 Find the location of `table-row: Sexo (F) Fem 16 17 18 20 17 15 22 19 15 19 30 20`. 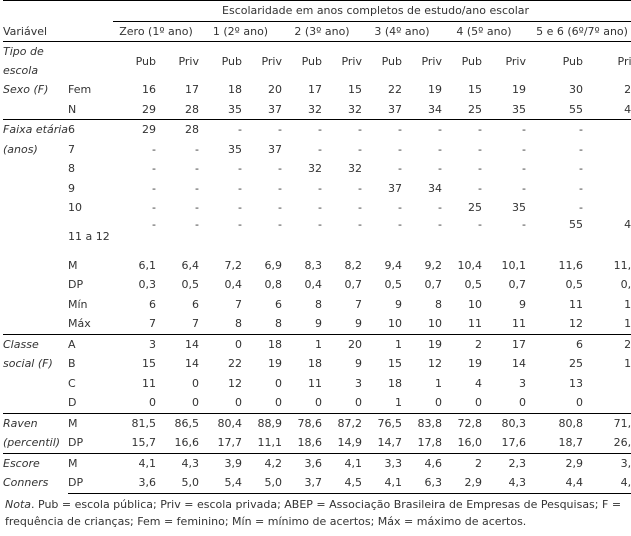

table-row: Sexo (F) Fem 16 17 18 20 17 15 22 19 15 19 30 20 is located at coordinates (317, 90).